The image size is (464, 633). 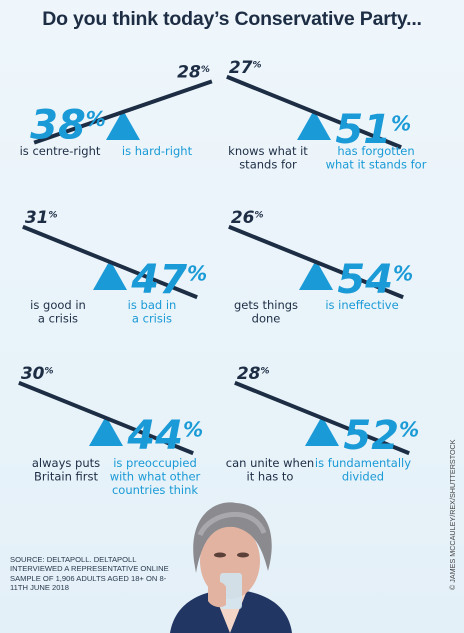 What do you see at coordinates (157, 151) in the screenshot?
I see `label-right-1: is hard-right` at bounding box center [157, 151].